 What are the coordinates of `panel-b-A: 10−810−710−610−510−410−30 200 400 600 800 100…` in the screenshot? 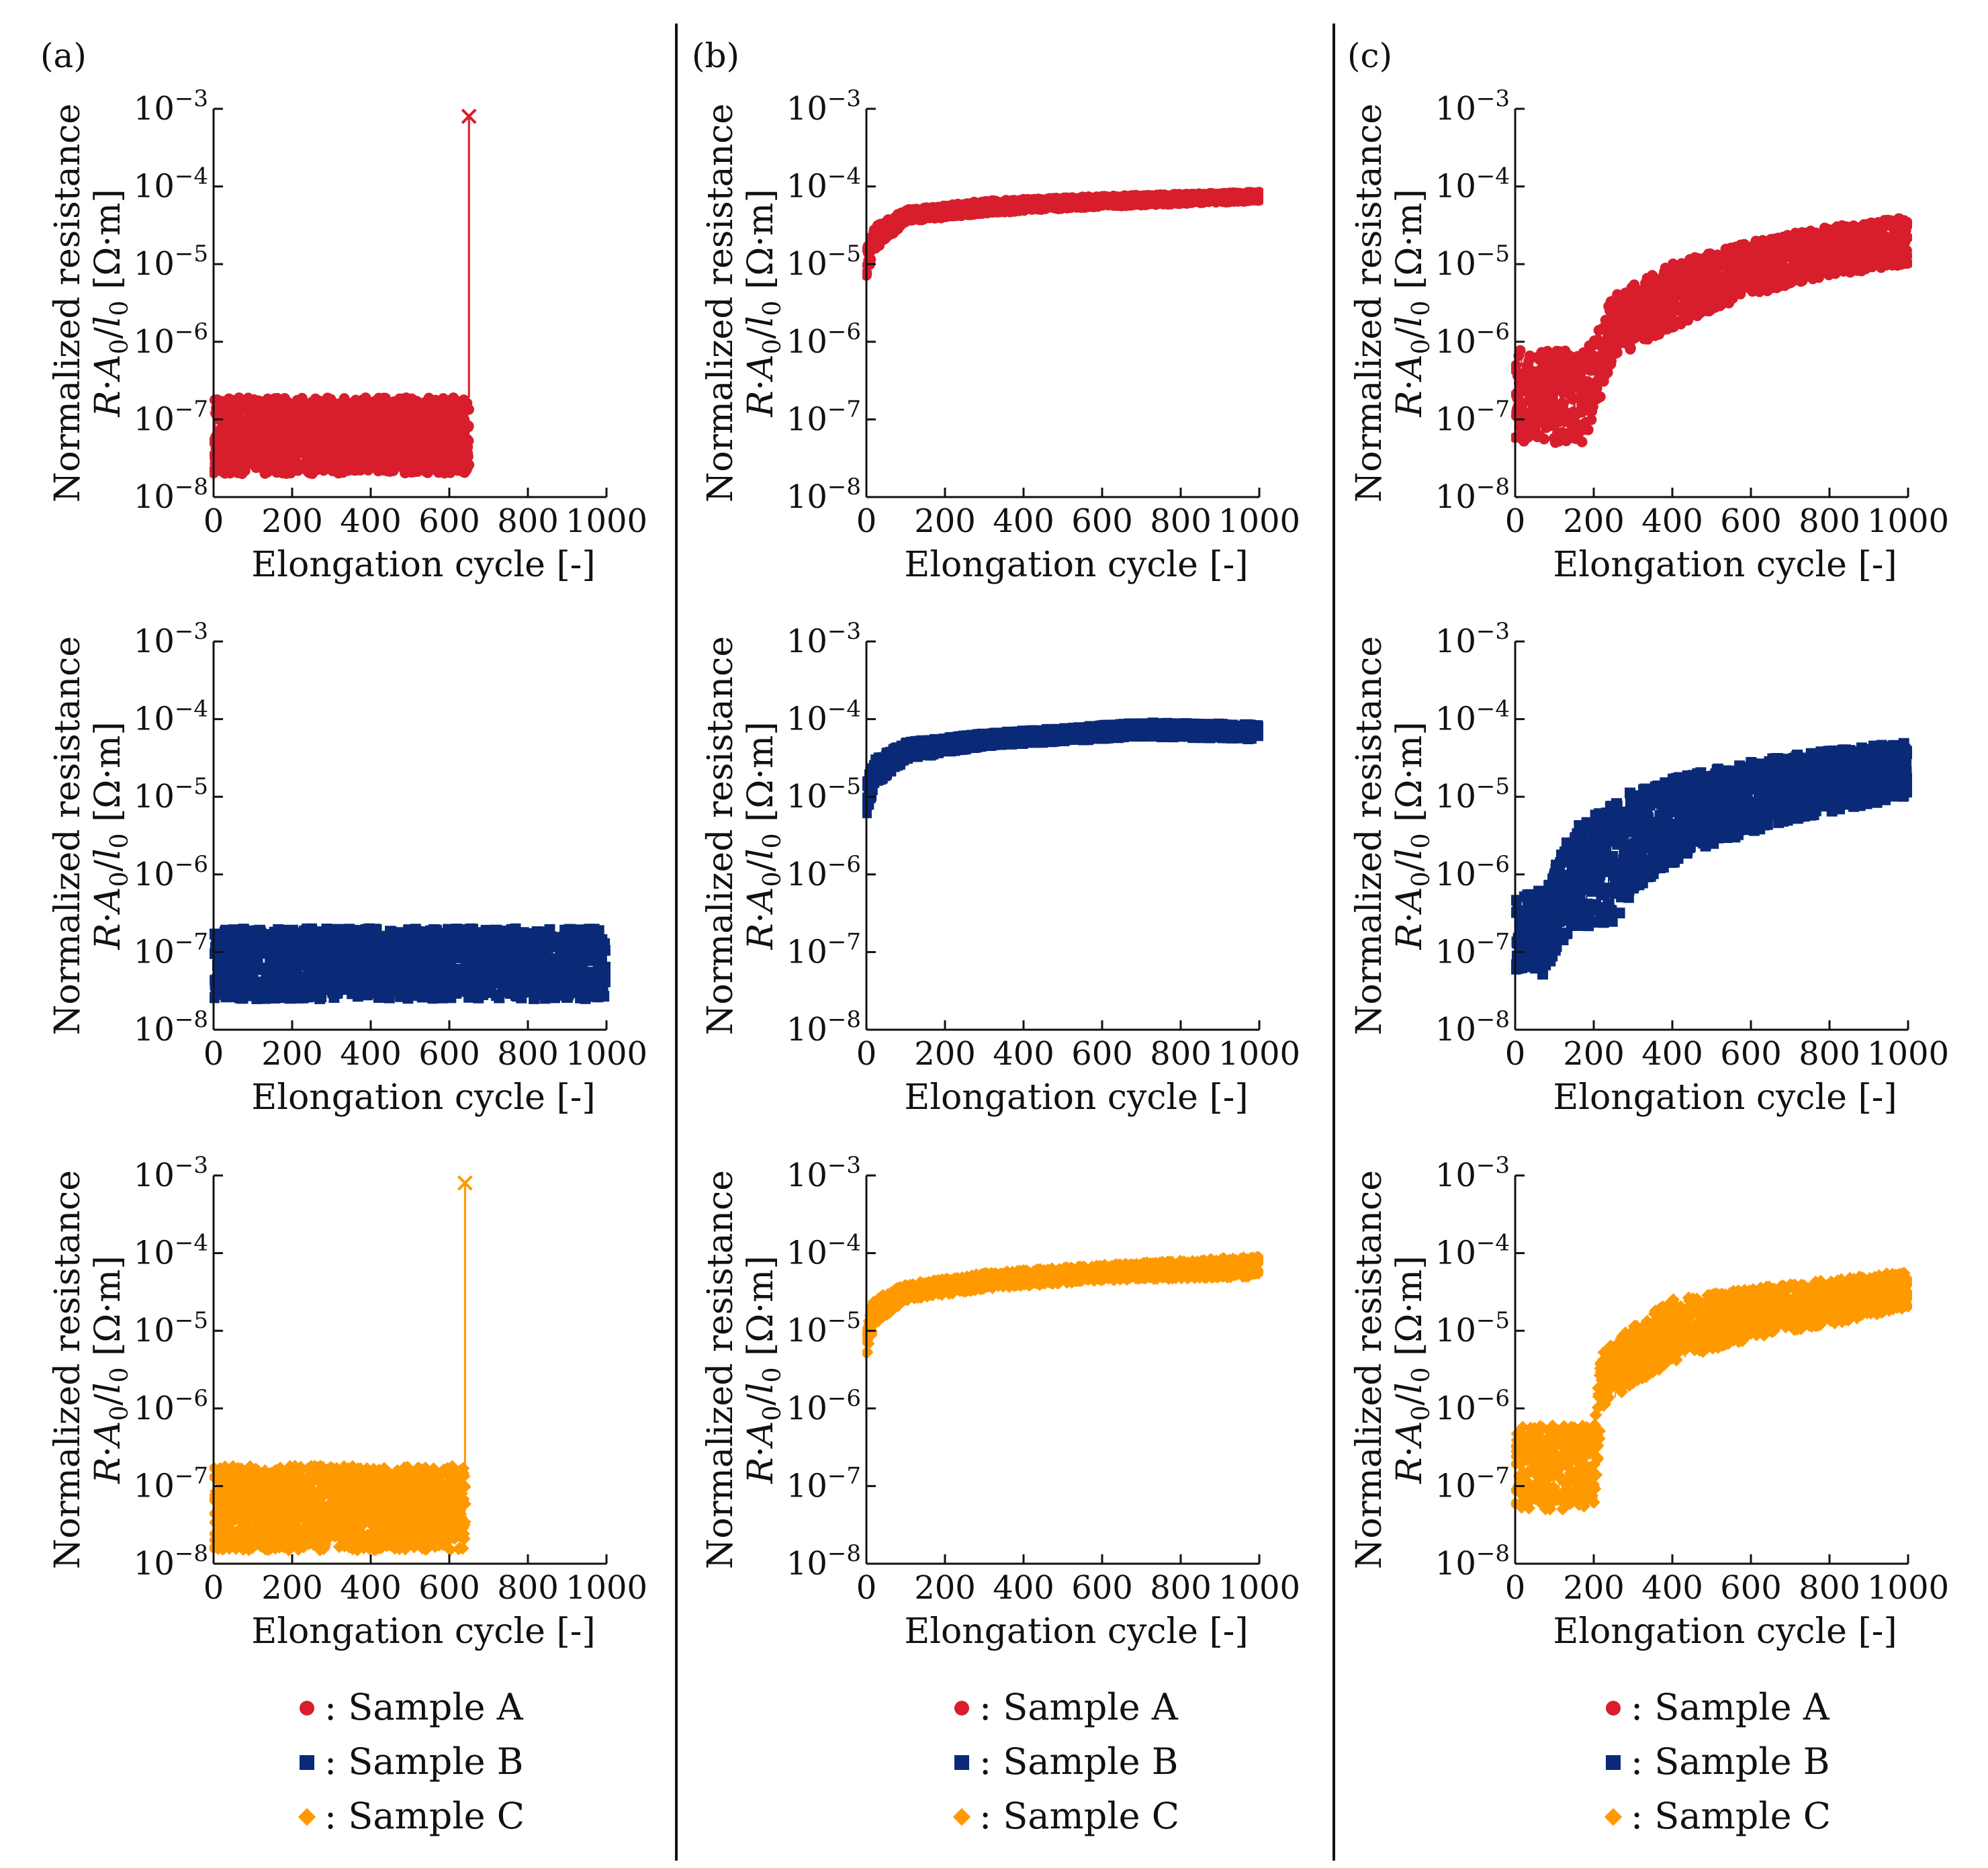 It's located at (1001, 335).